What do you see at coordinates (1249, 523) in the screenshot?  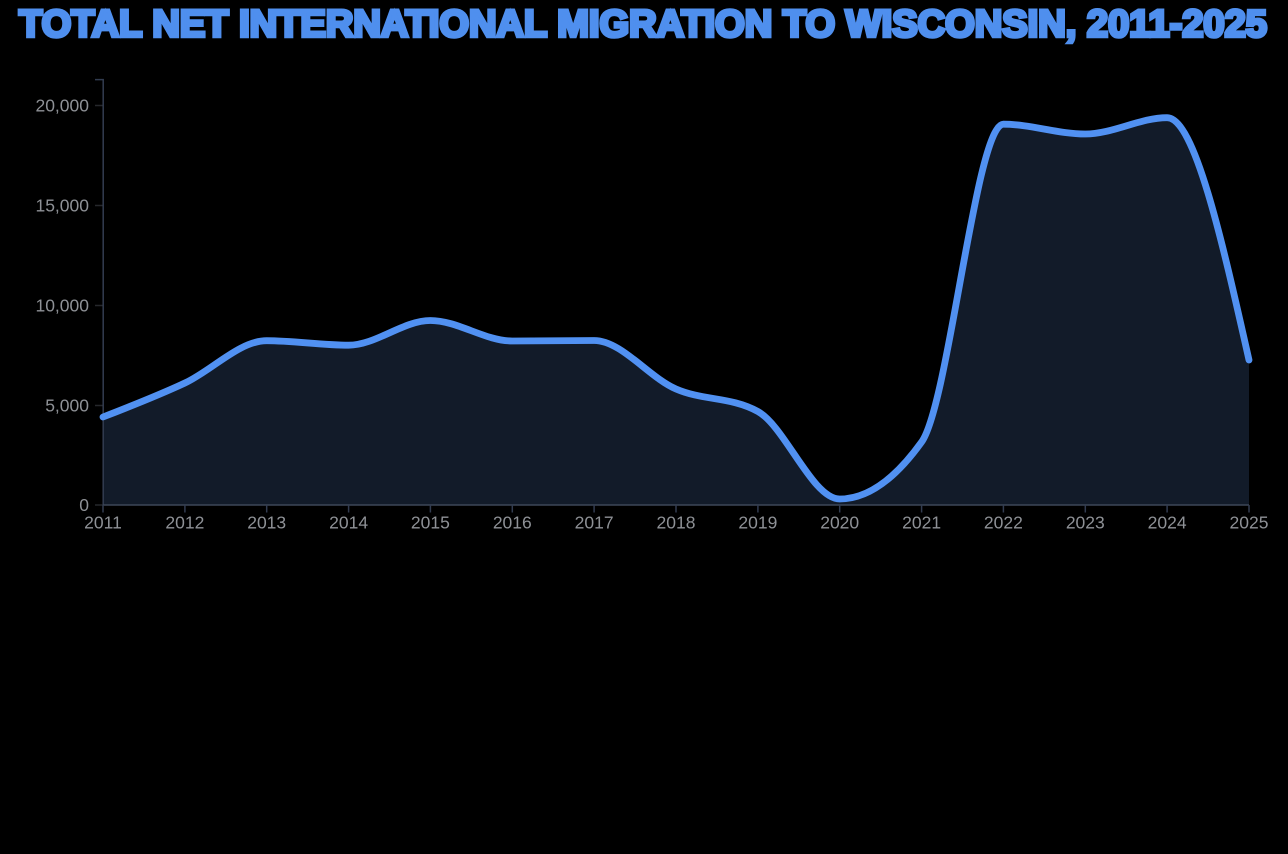 I see `svg-text: 2025` at bounding box center [1249, 523].